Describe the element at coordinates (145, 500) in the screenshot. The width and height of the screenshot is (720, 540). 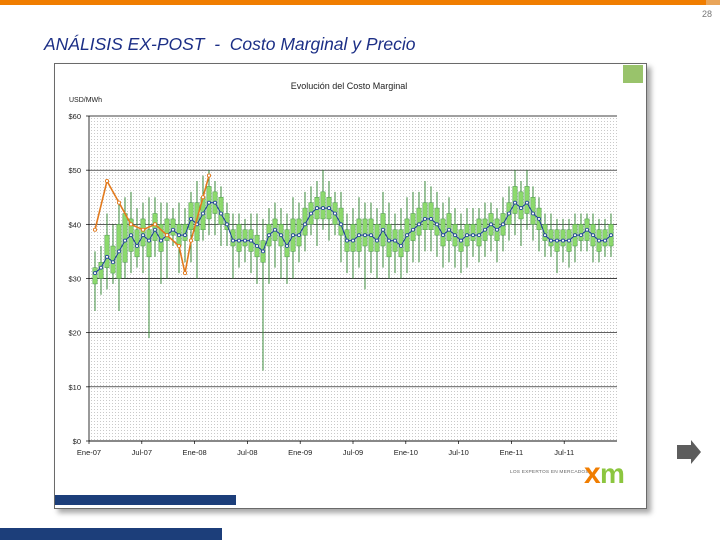
I see `footer-bar-inner` at that location.